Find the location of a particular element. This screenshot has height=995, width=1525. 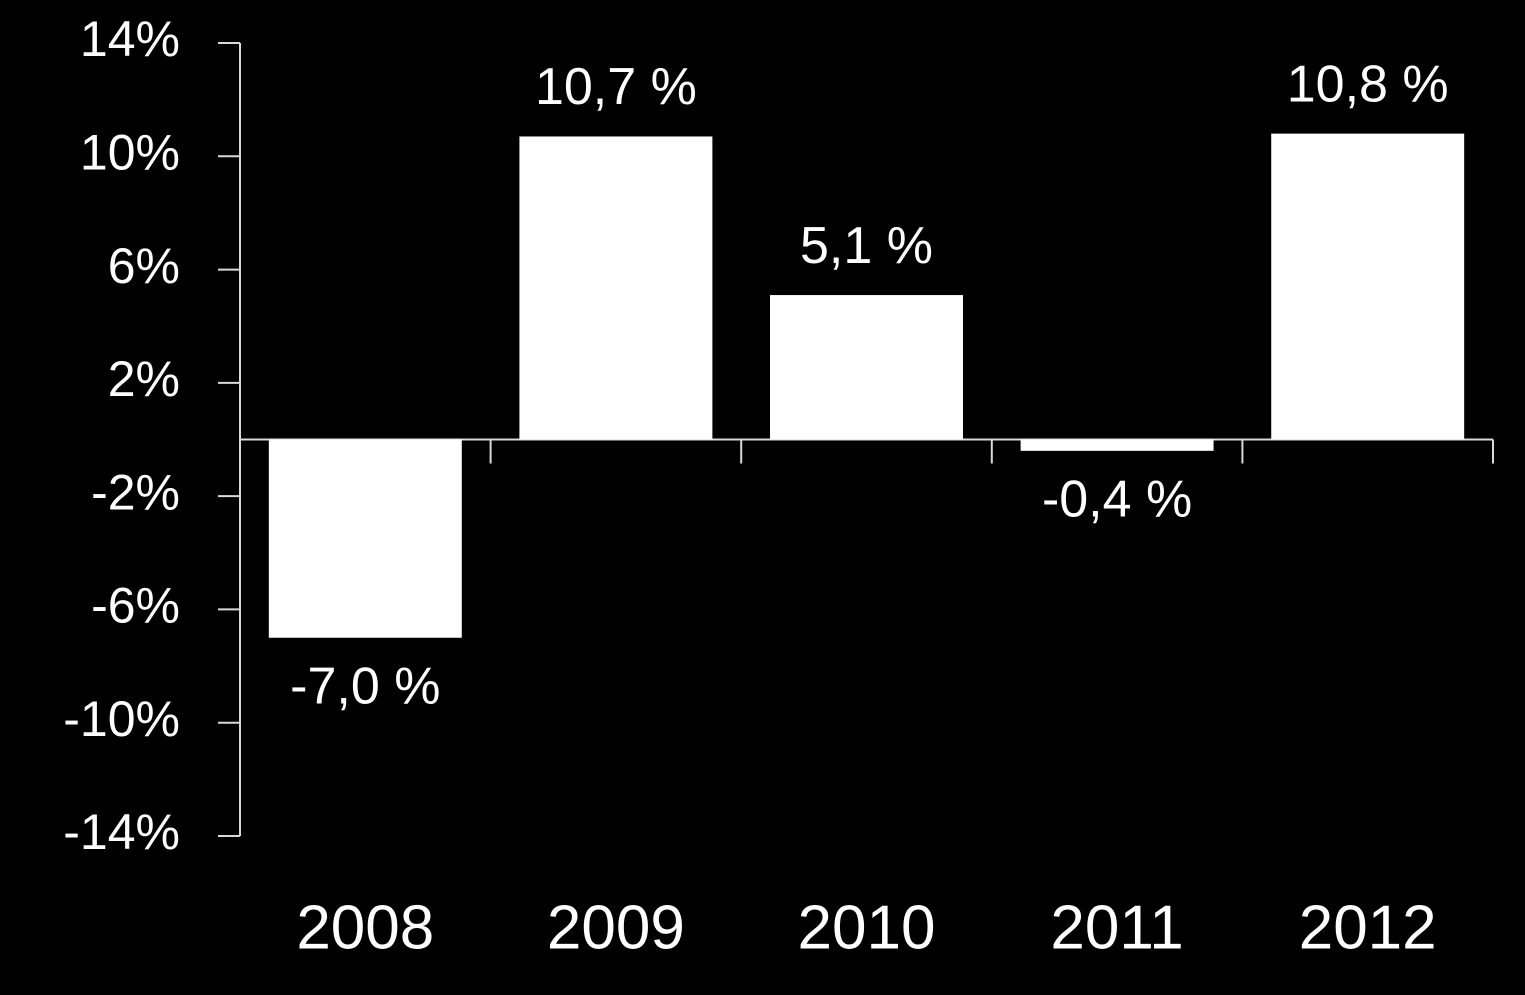

y-tick-label: -10% is located at coordinates (121, 719).